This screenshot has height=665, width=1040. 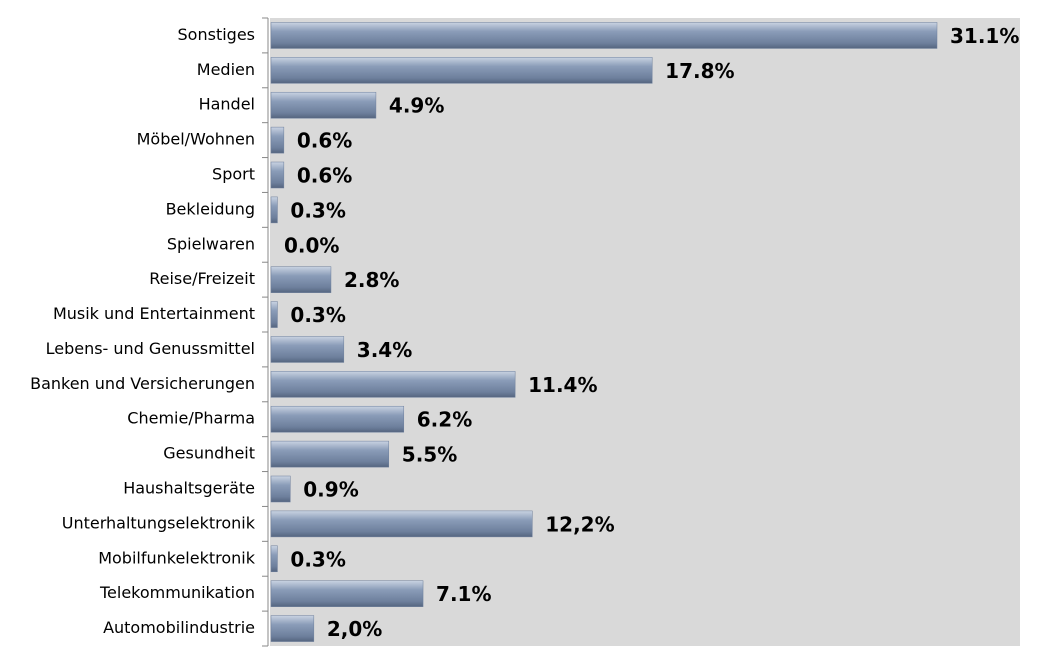 I want to click on category-label: Haushaltsgeräte, so click(x=189, y=488).